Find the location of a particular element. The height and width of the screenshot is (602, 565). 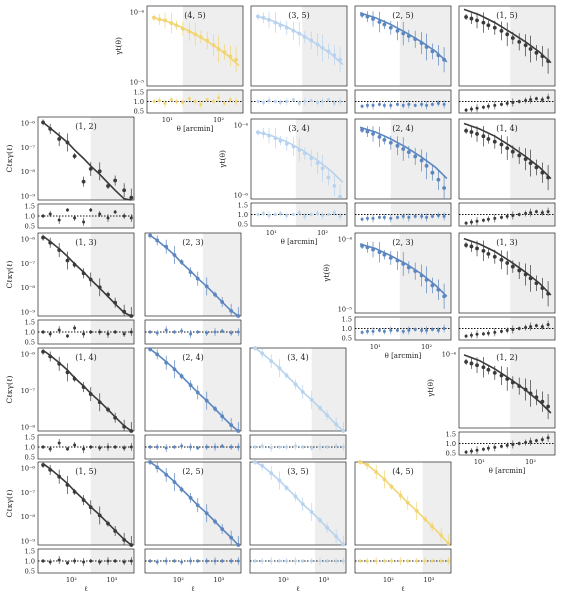

y-tick-label: 10⁻⁷ is located at coordinates (28, 391).